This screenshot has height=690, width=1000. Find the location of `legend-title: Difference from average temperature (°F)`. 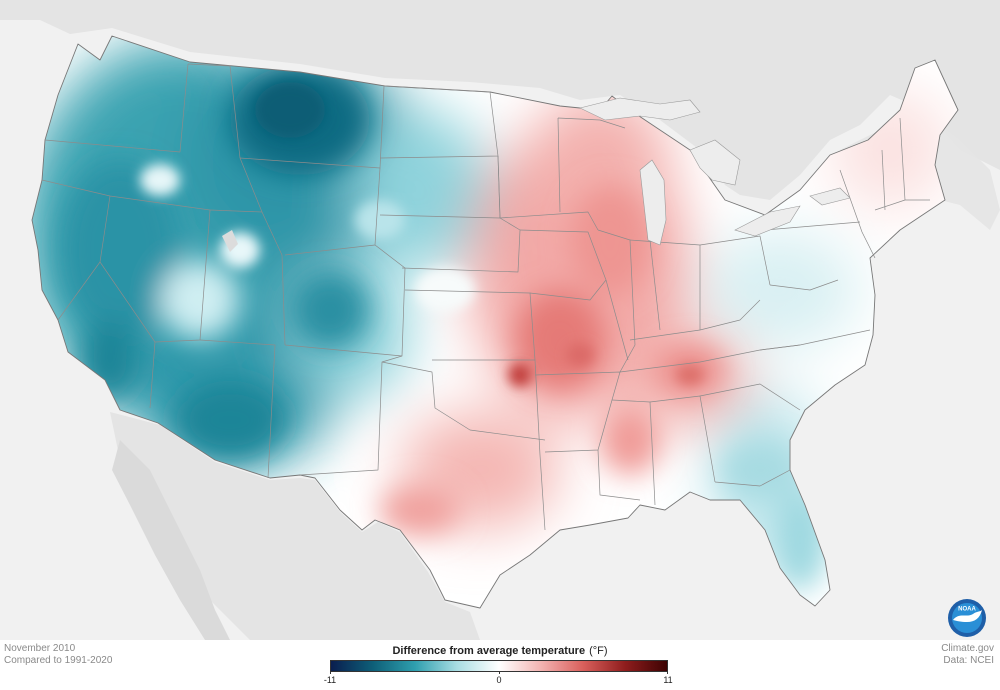

legend-title: Difference from average temperature (°F) is located at coordinates (500, 651).